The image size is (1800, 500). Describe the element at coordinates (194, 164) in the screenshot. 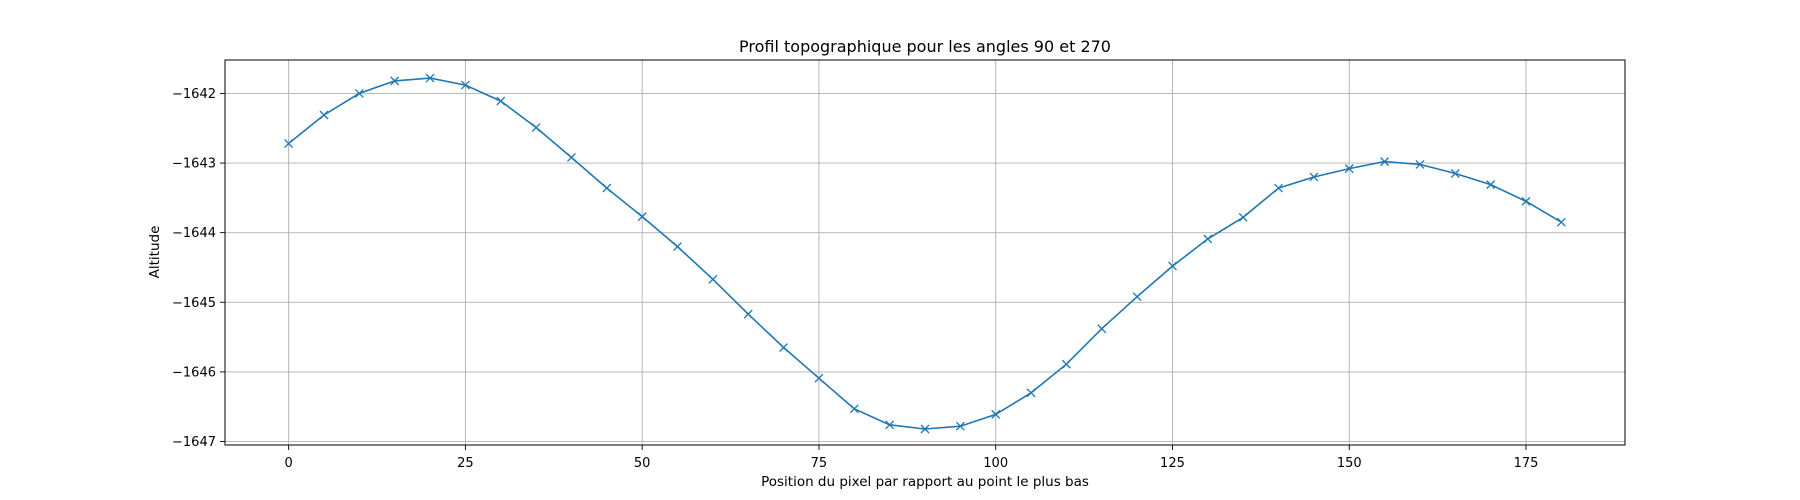

I see `y-tick-label: −1643` at that location.